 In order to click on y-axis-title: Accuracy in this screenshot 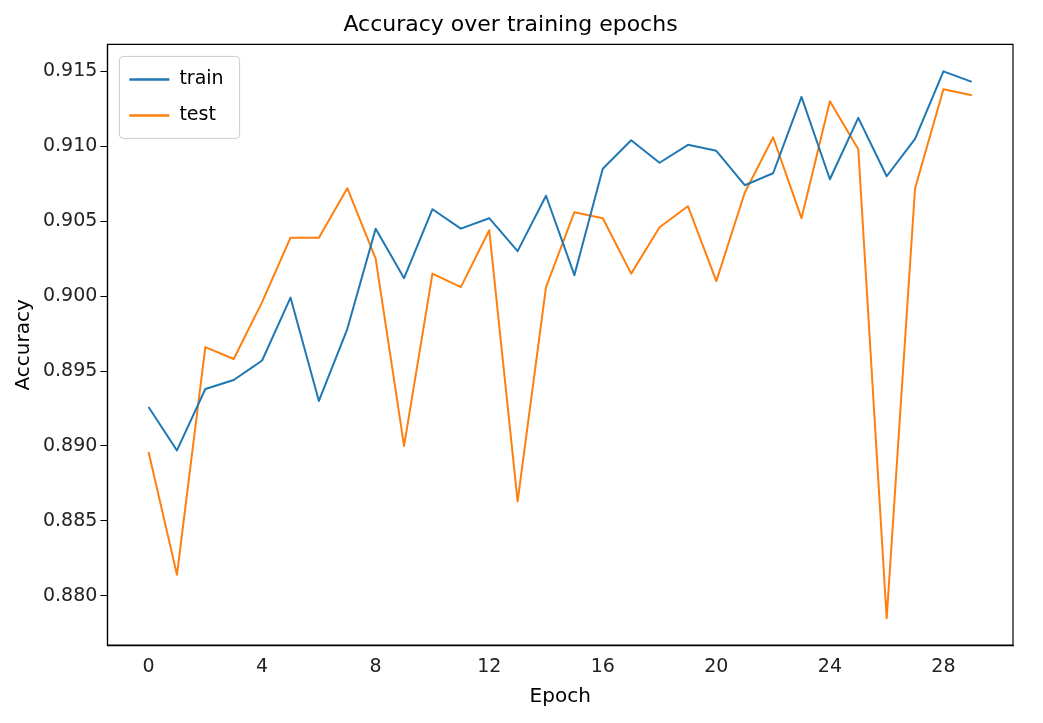, I will do `click(22, 344)`.